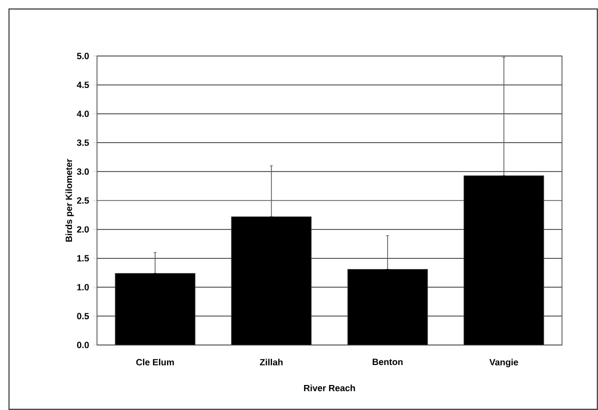 This screenshot has width=598, height=410. Describe the element at coordinates (83, 200) in the screenshot. I see `y-tick-label: 2.5` at that location.